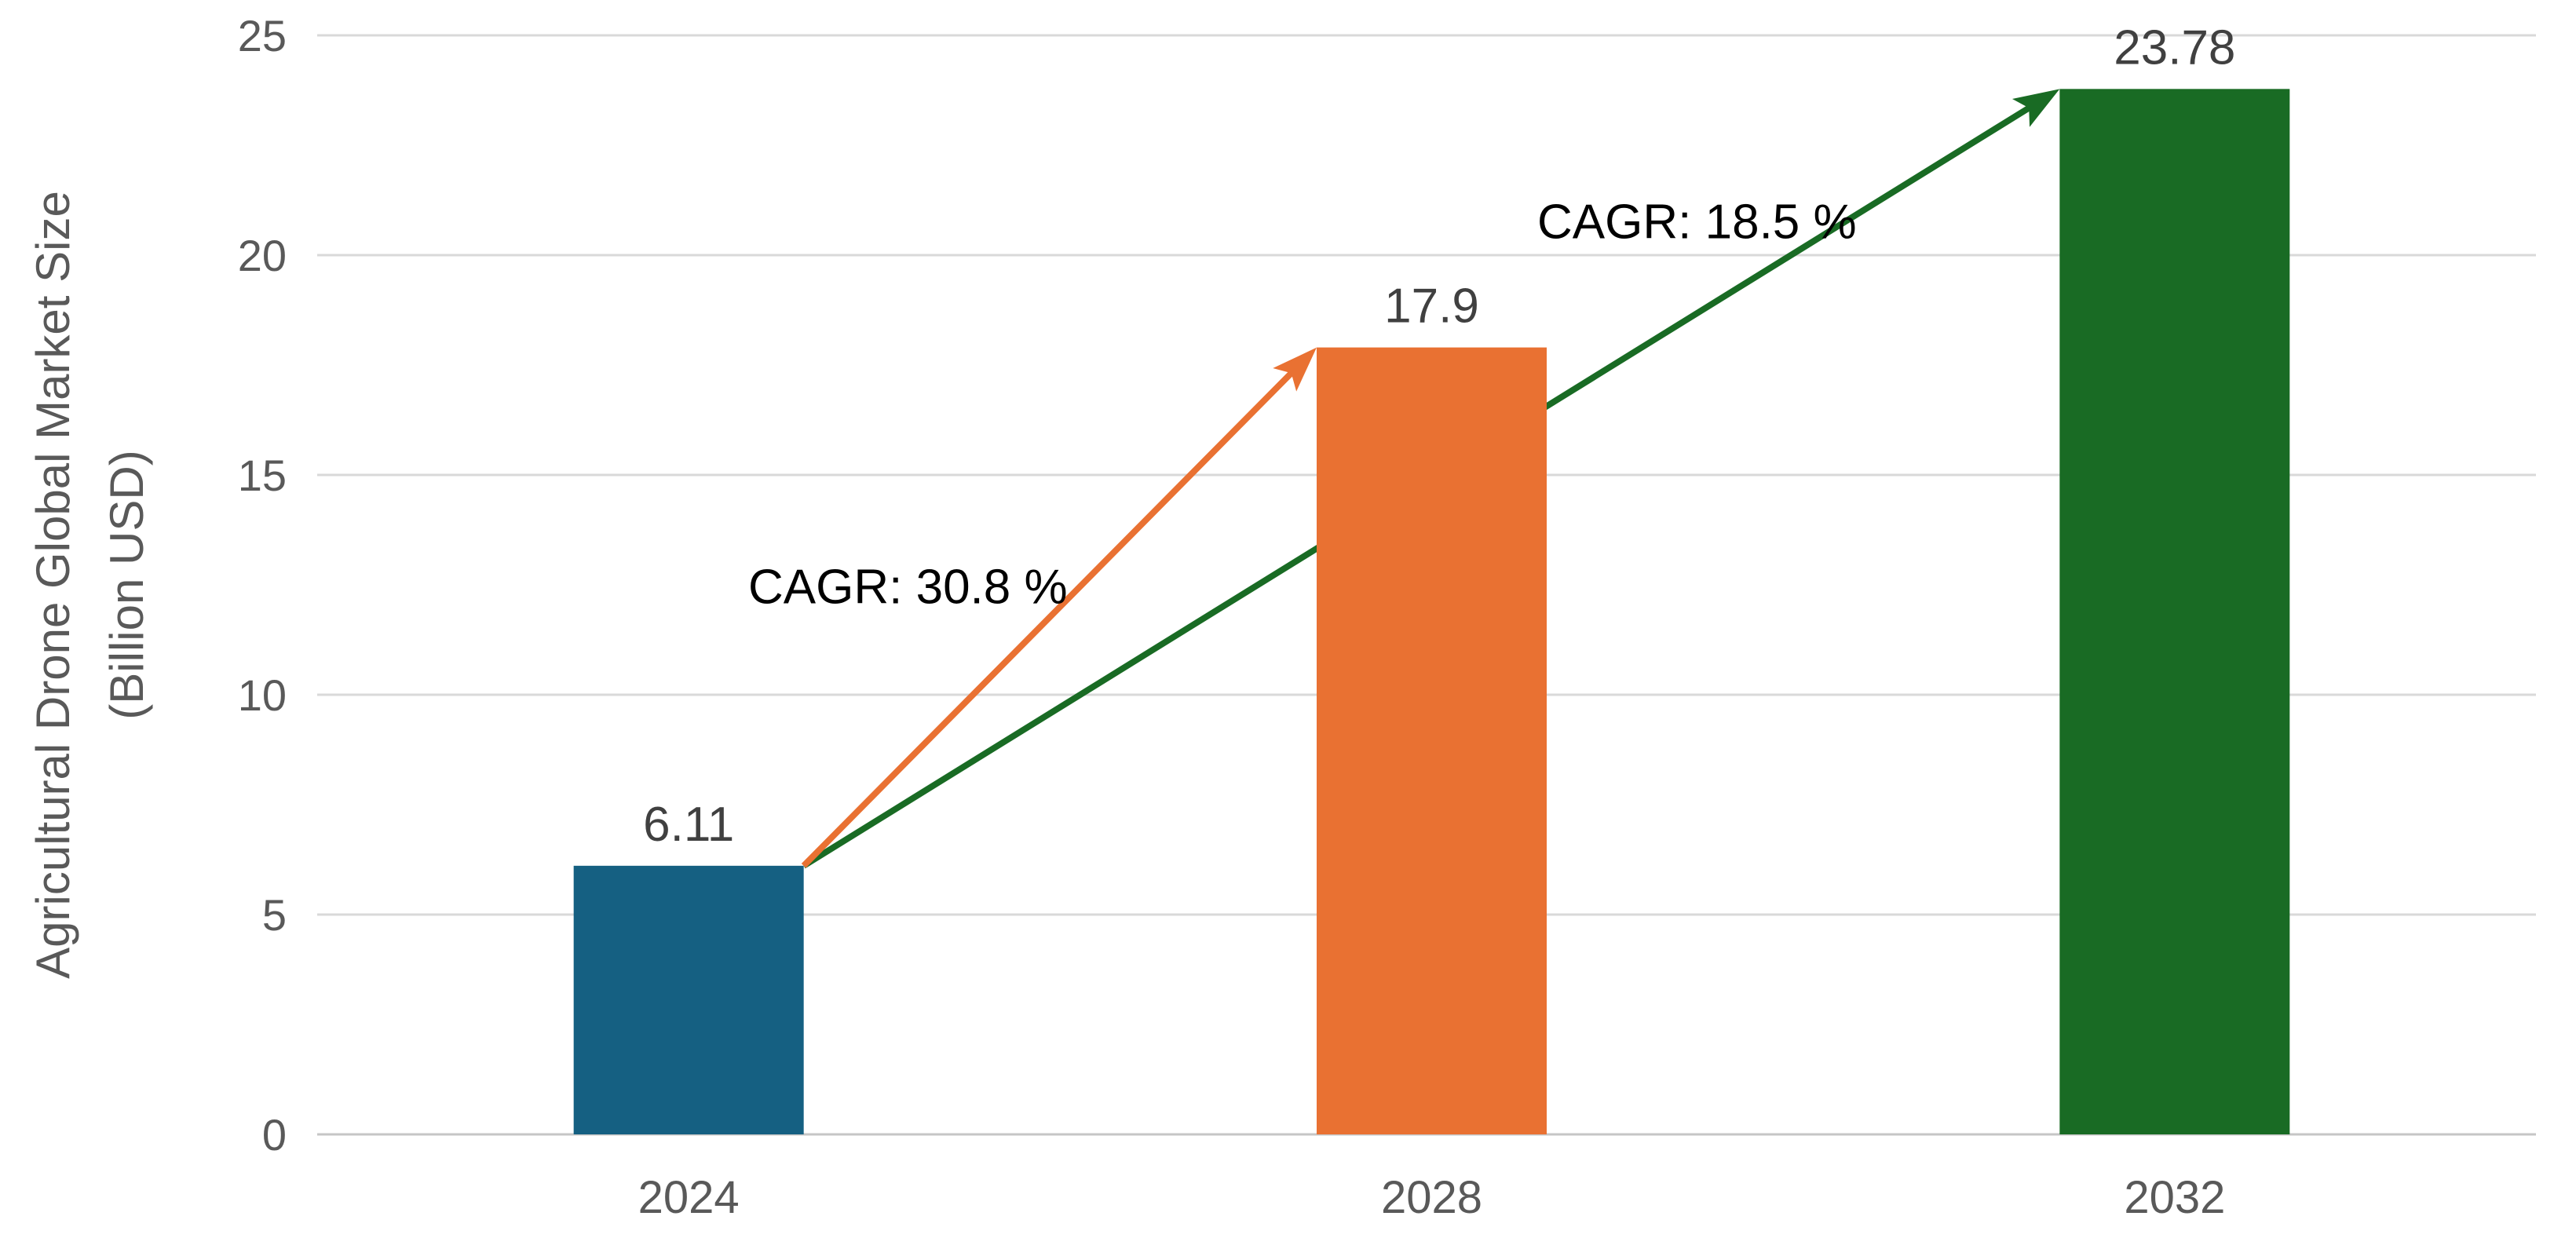 The height and width of the screenshot is (1238, 2576). What do you see at coordinates (1049, 617) in the screenshot?
I see `cagr-arrow-line` at bounding box center [1049, 617].